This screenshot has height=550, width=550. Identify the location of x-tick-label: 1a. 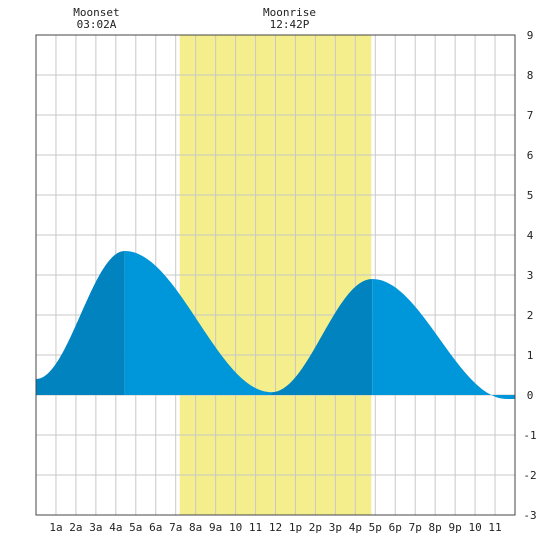
(55, 527).